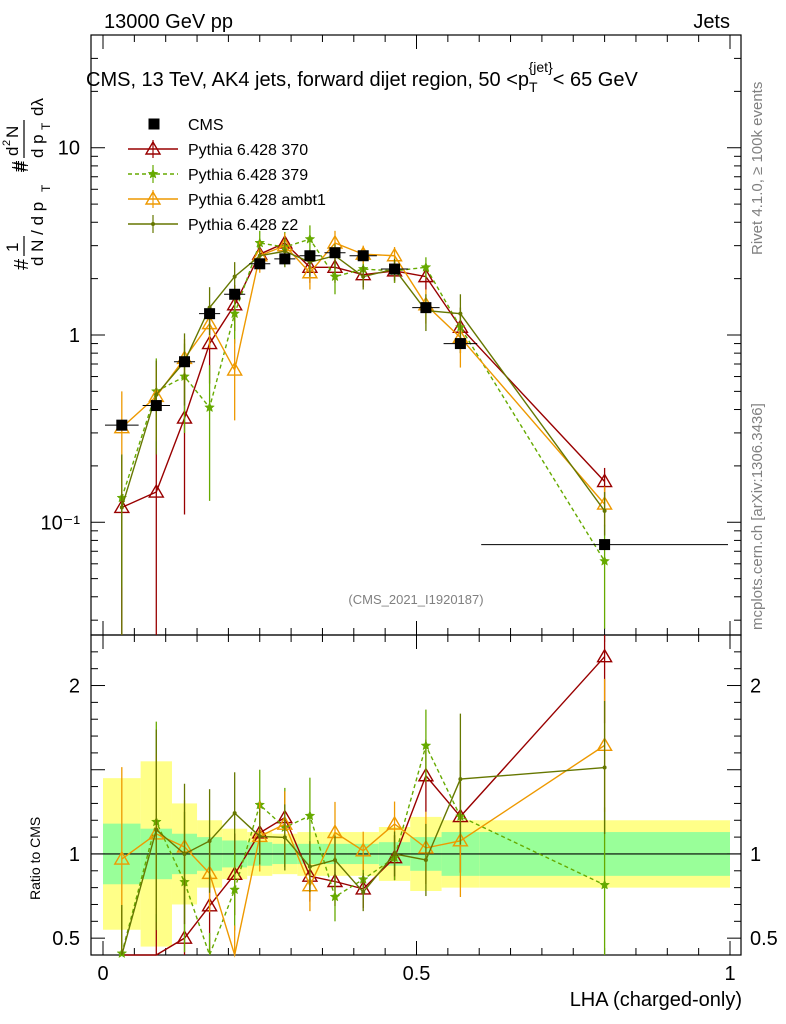  What do you see at coordinates (61, 523) in the screenshot?
I see `y-tick-label: 10⁻¹` at bounding box center [61, 523].